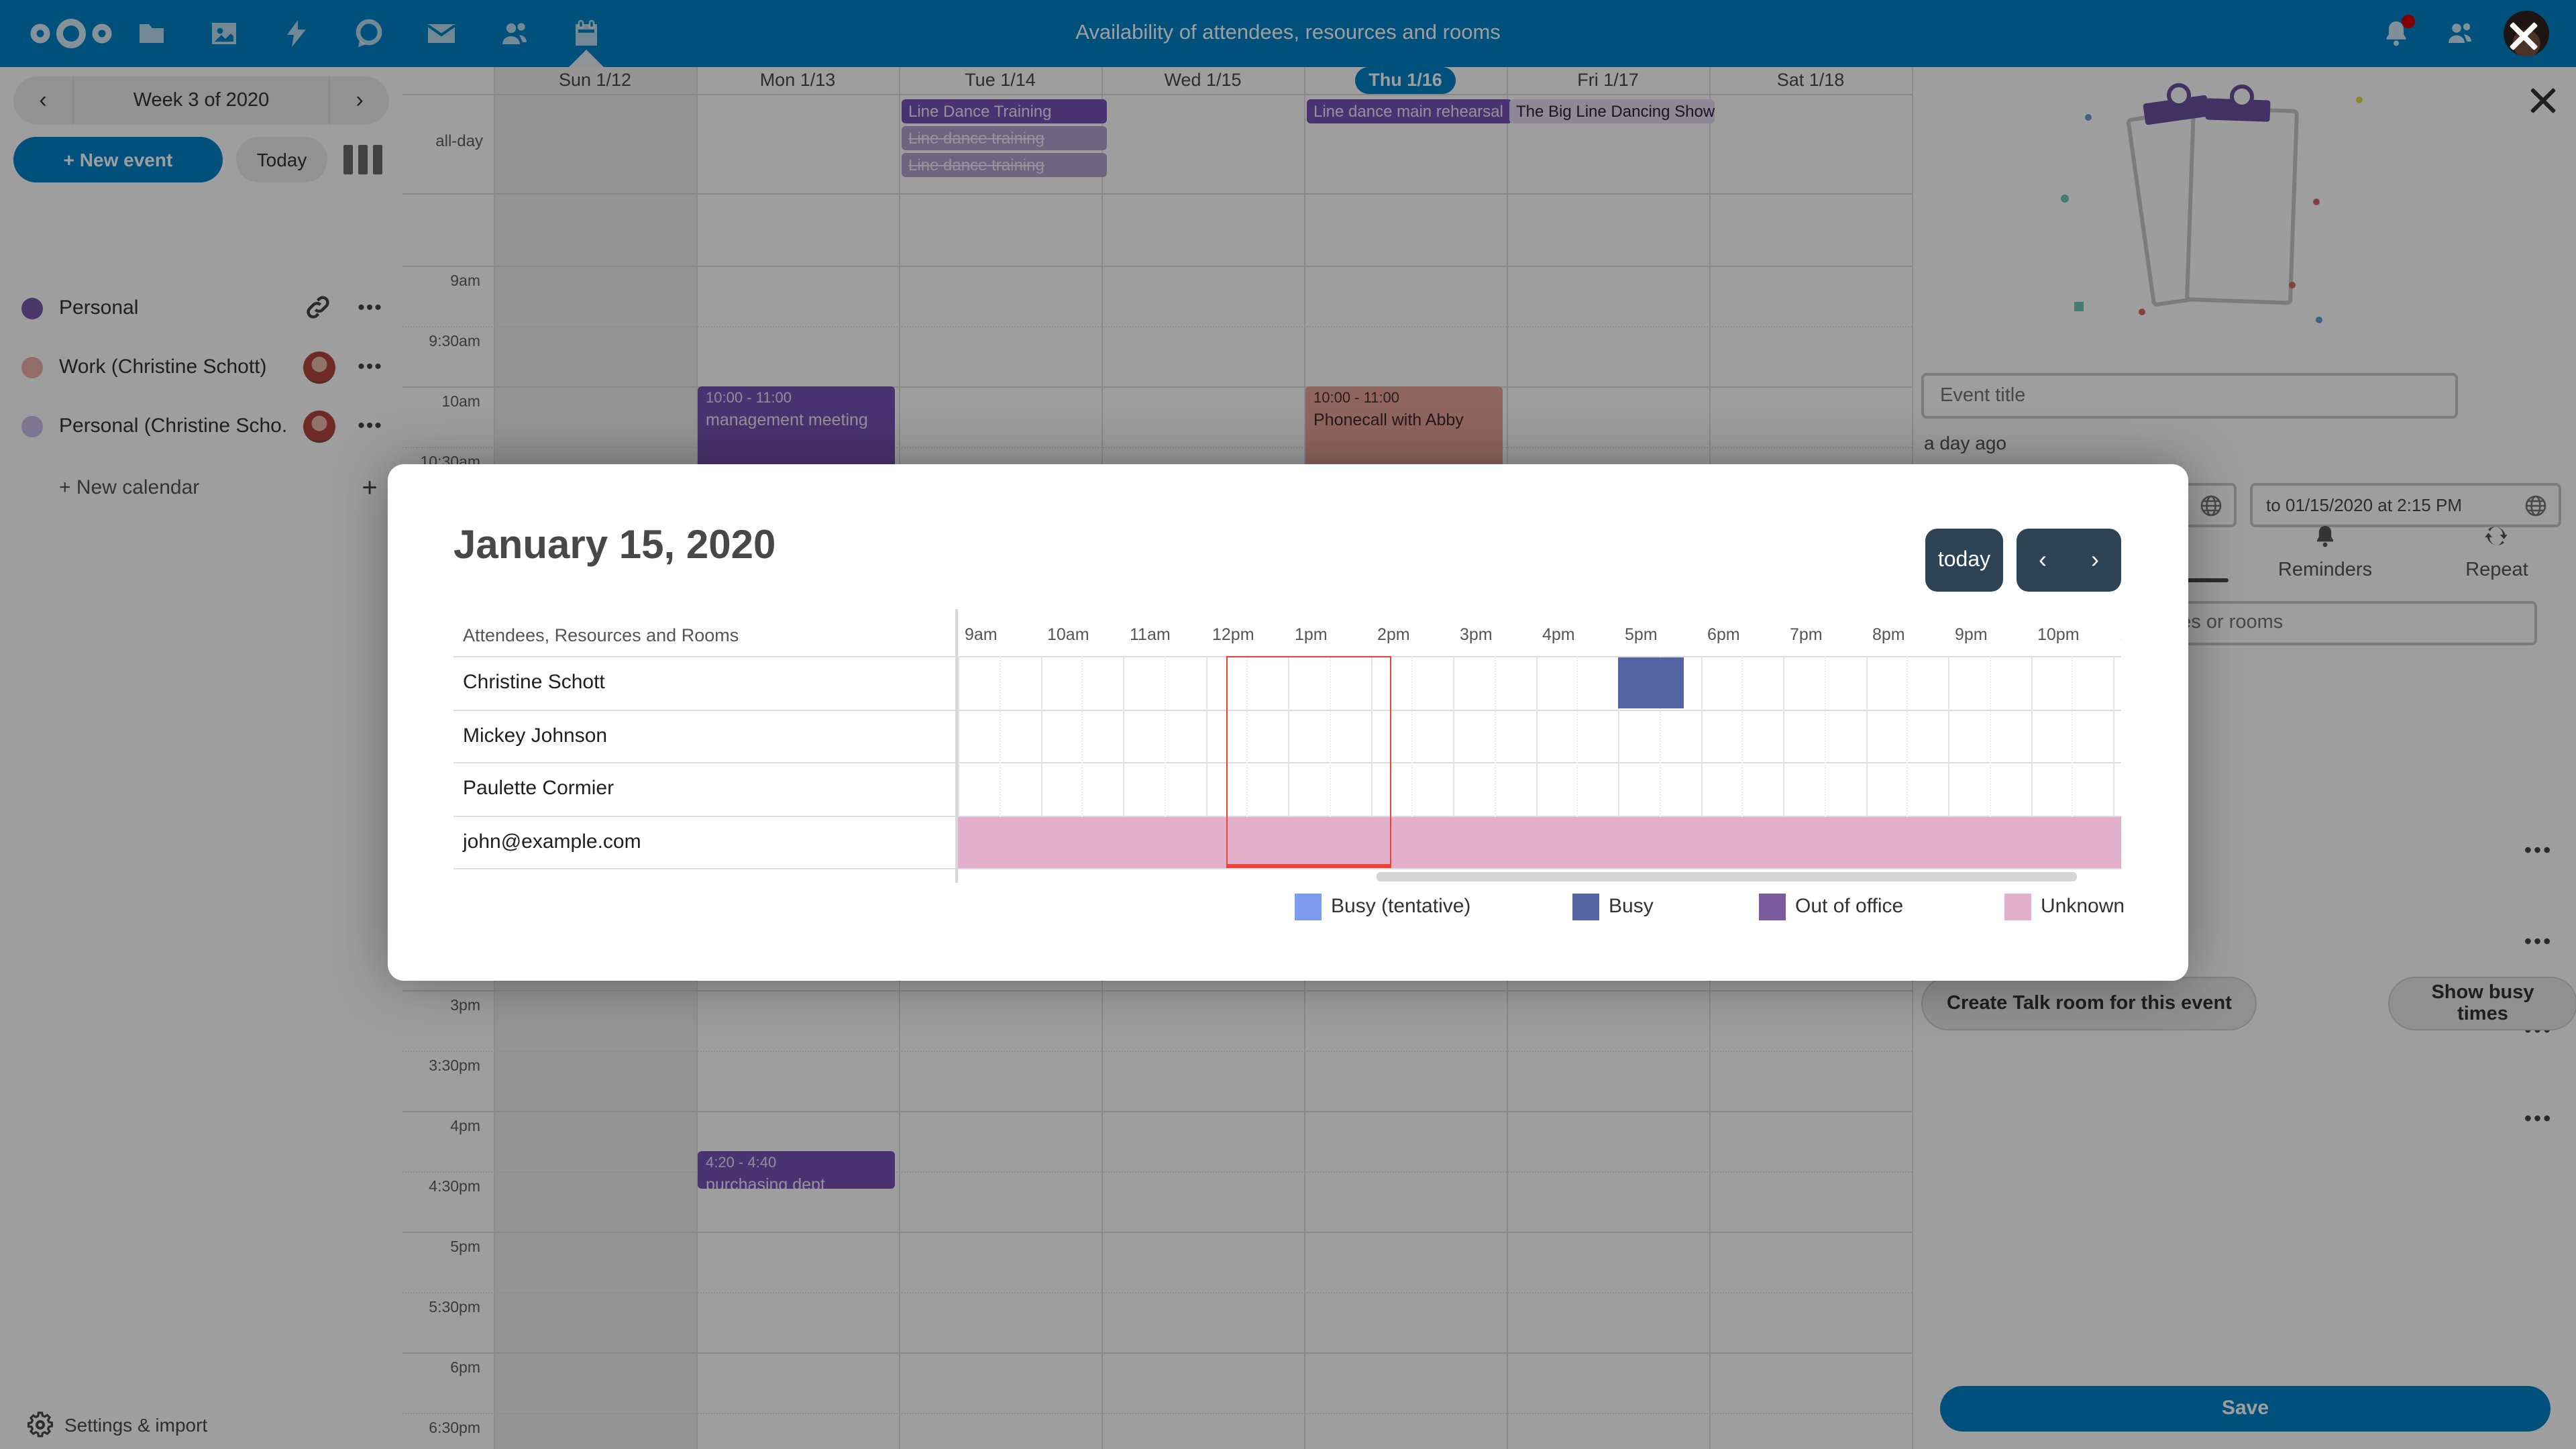  I want to click on calendar-list-item: Work (Christine Schott) •••, so click(201, 367).